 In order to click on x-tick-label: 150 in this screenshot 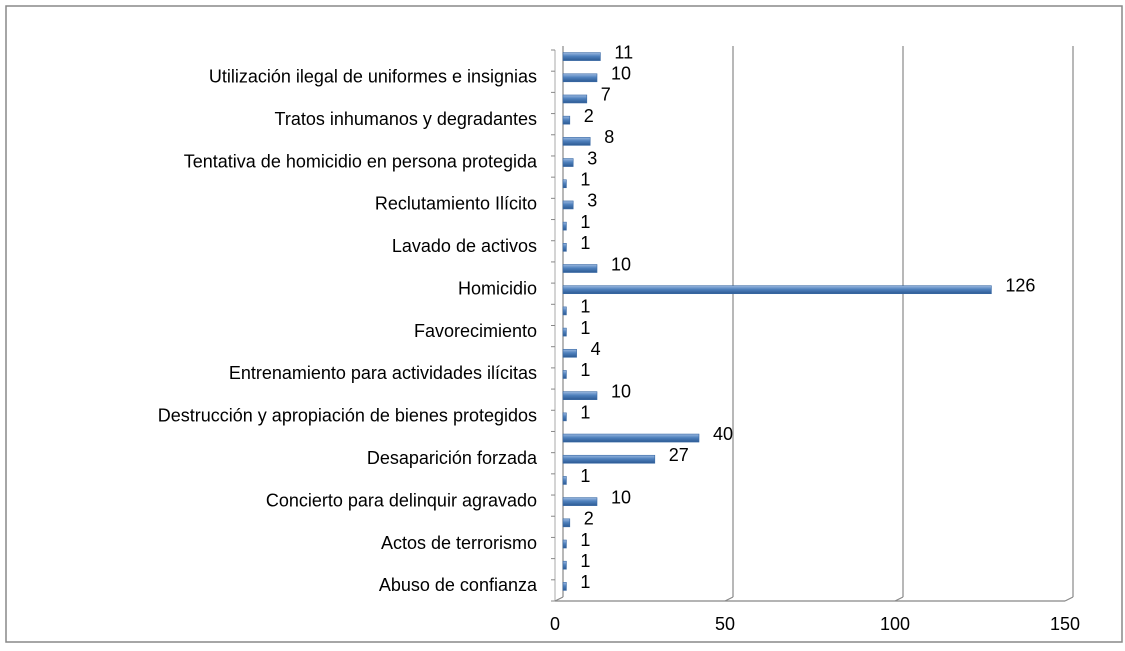, I will do `click(1065, 624)`.